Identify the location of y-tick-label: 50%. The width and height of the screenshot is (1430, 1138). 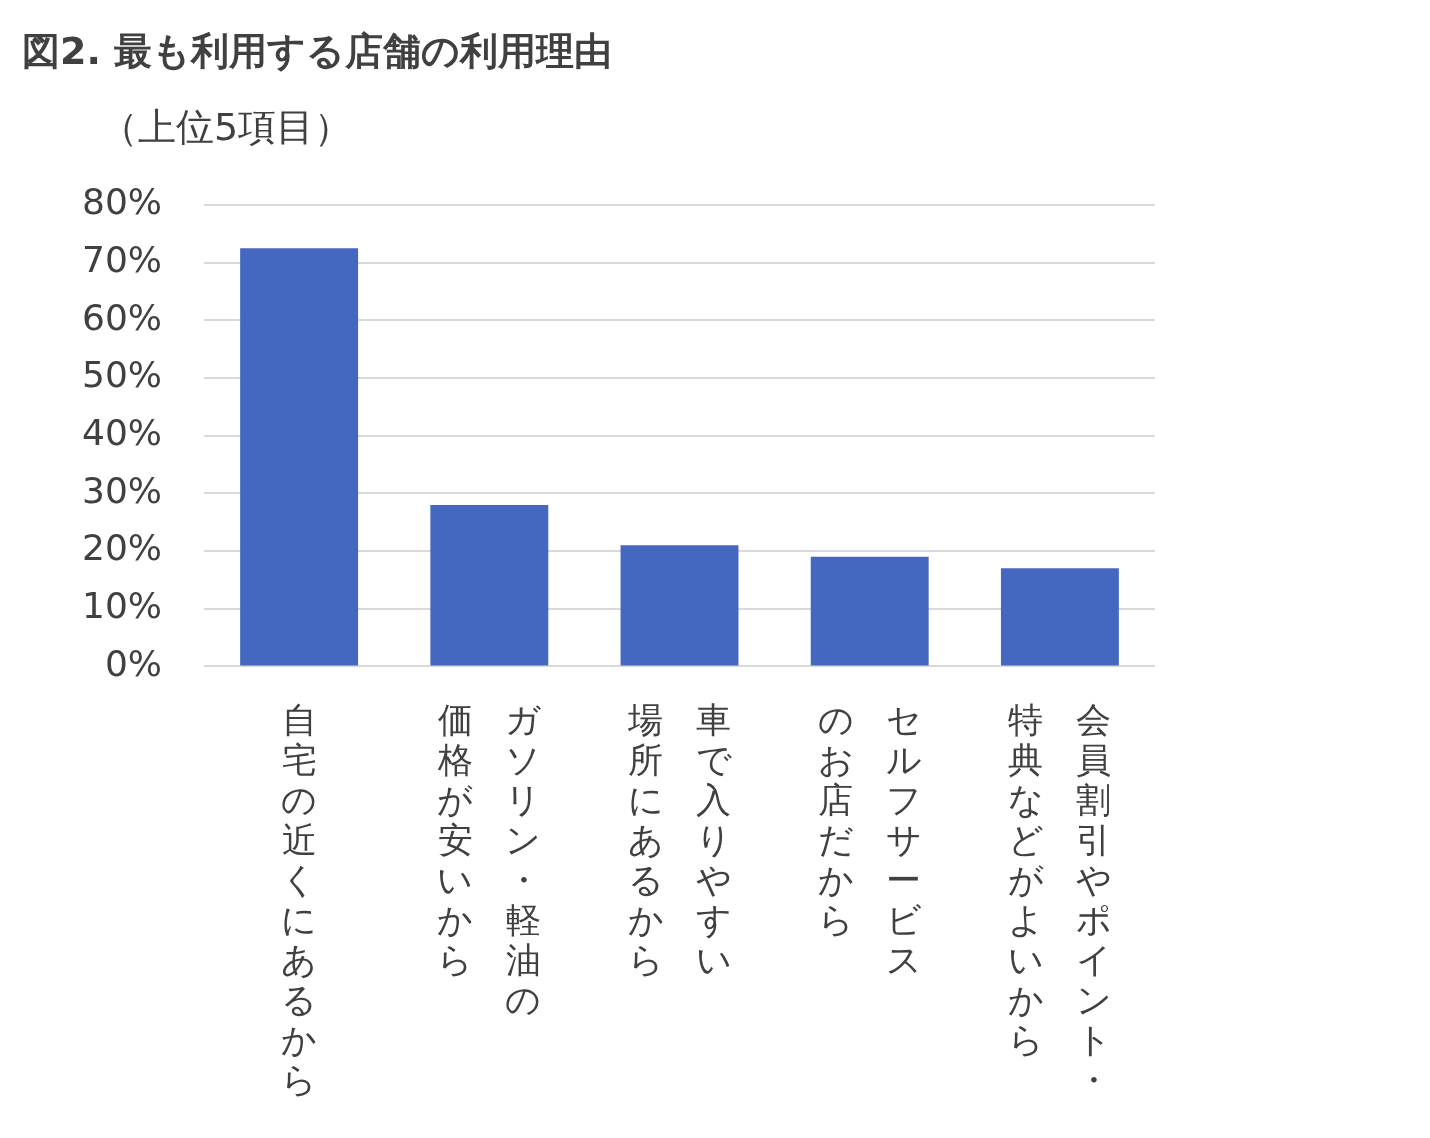
(122, 375).